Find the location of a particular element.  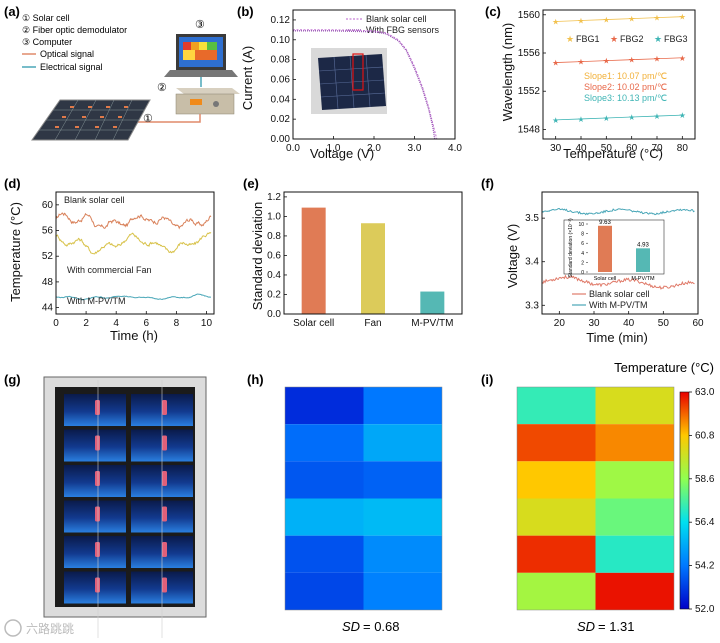

panel-h: (h) SD = 0.68 is located at coordinates (345, 503).